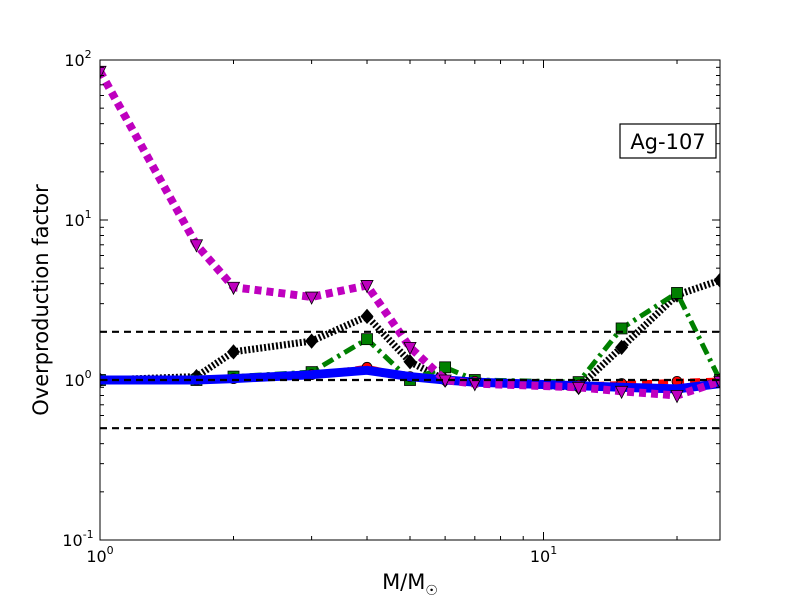  I want to click on annotation-frame, so click(668, 141).